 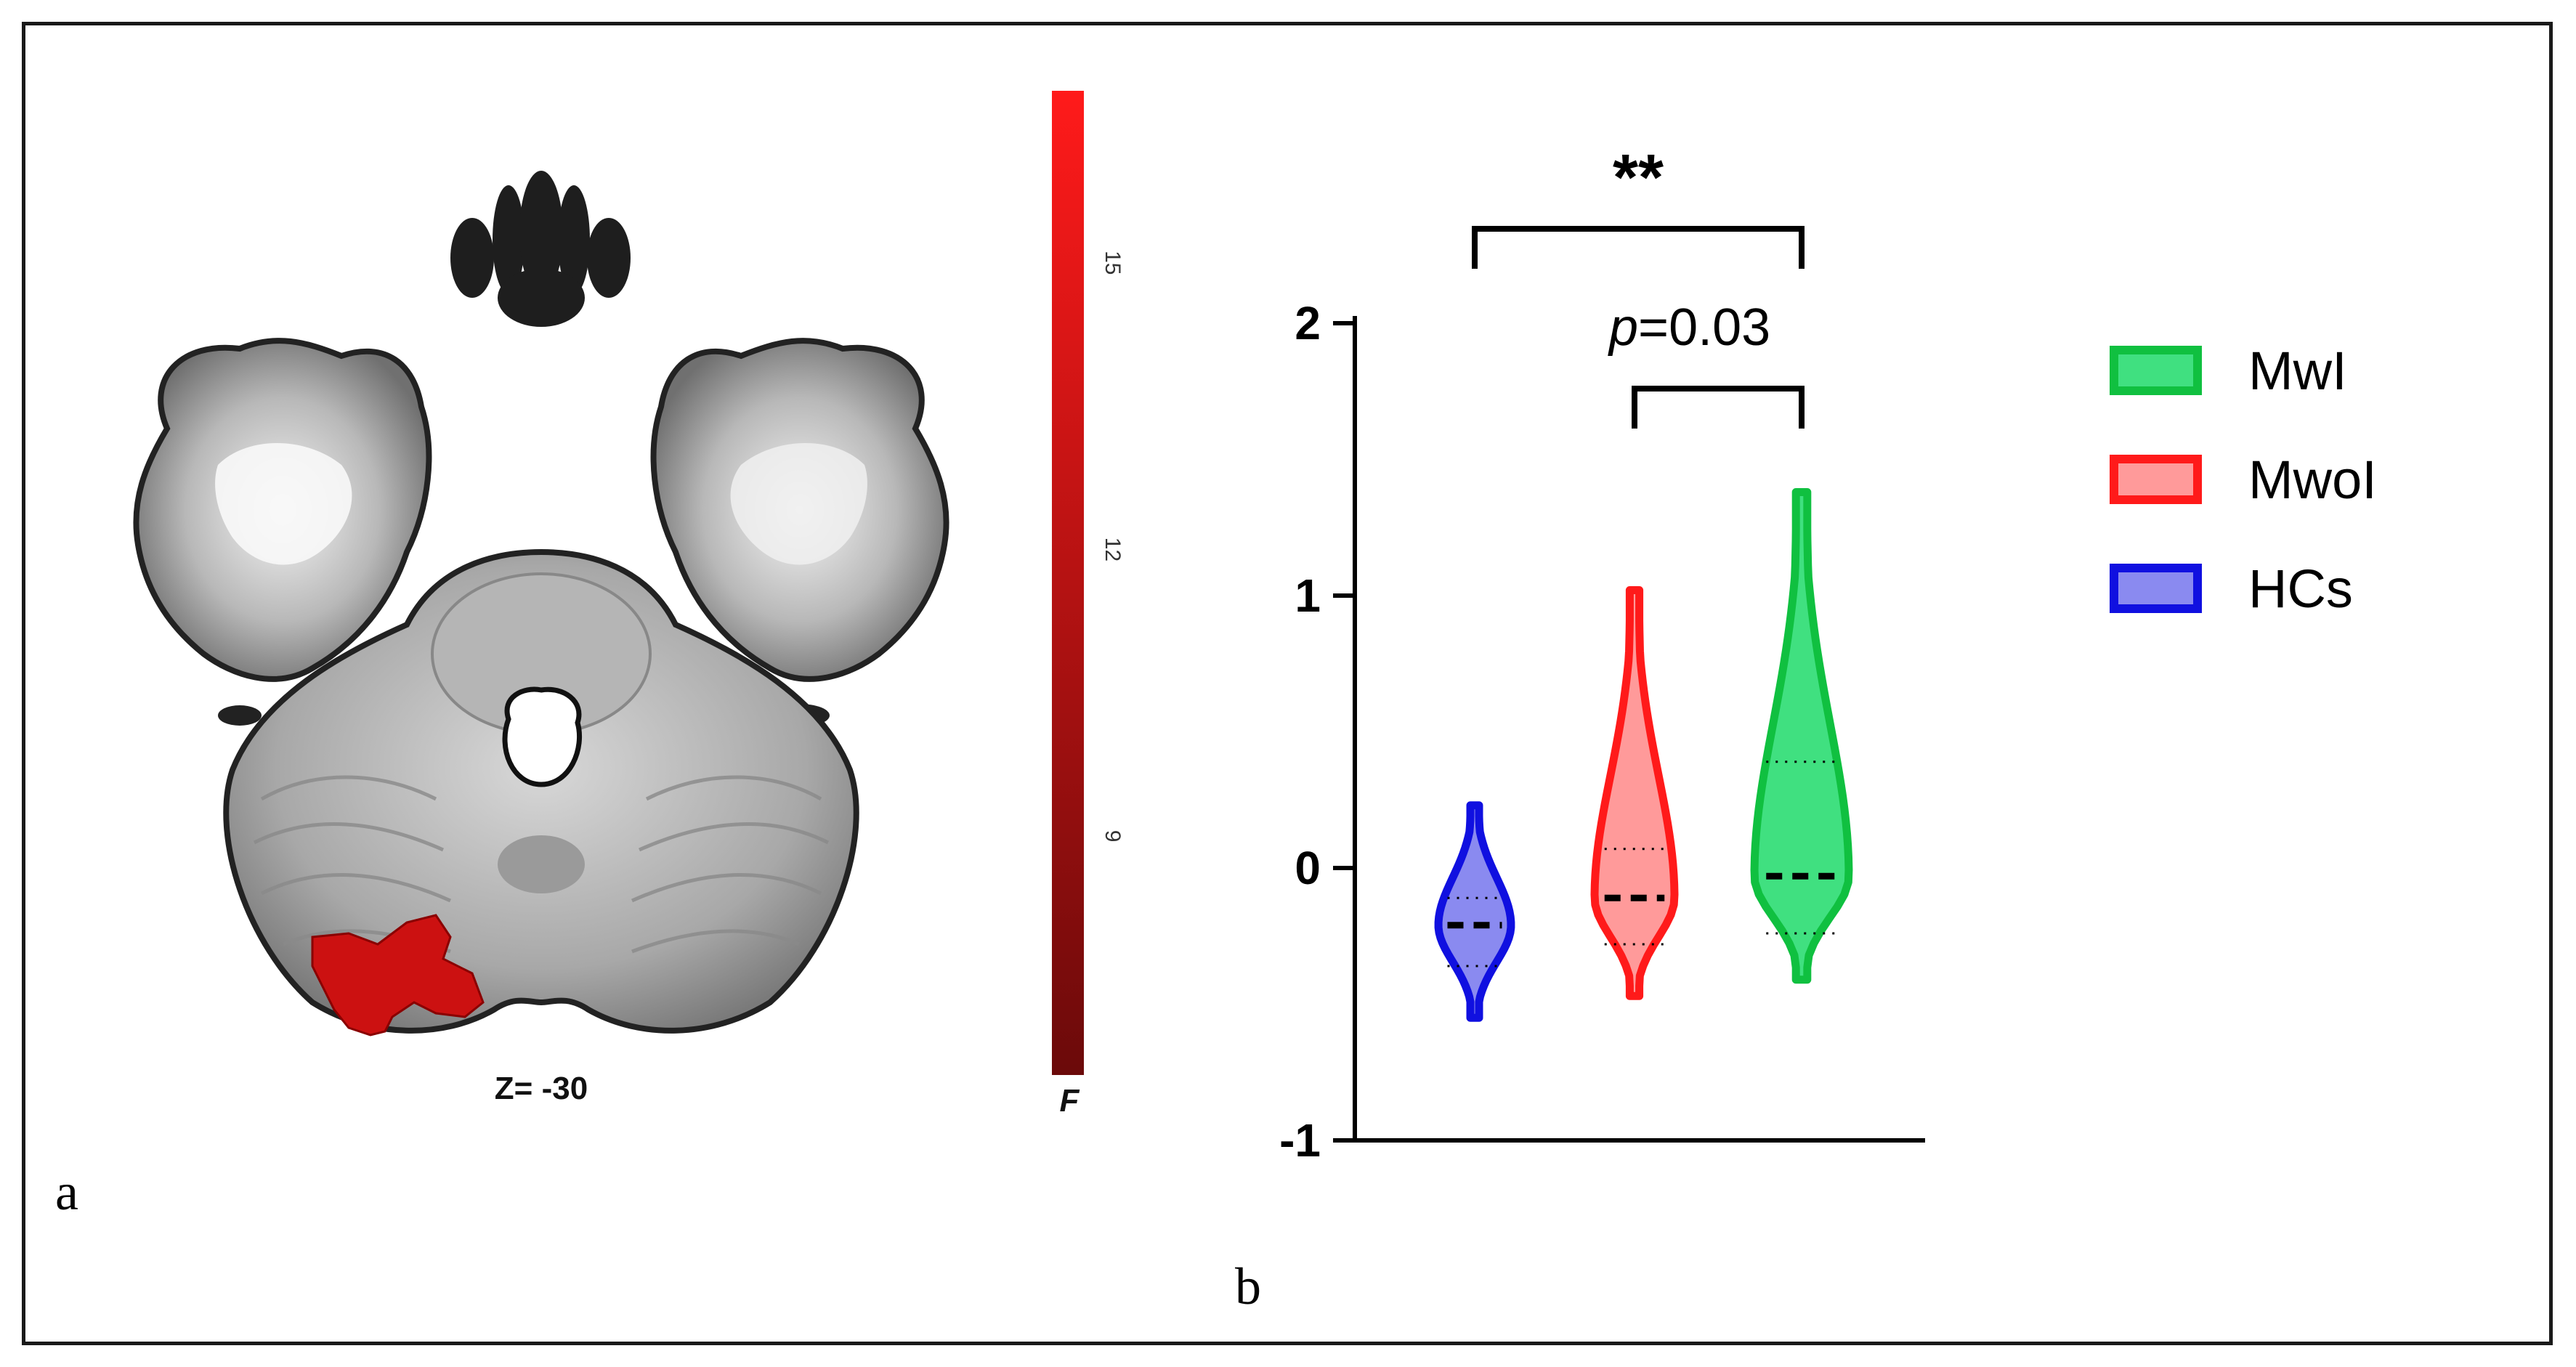 I want to click on orbital-region, so click(x=540, y=249).